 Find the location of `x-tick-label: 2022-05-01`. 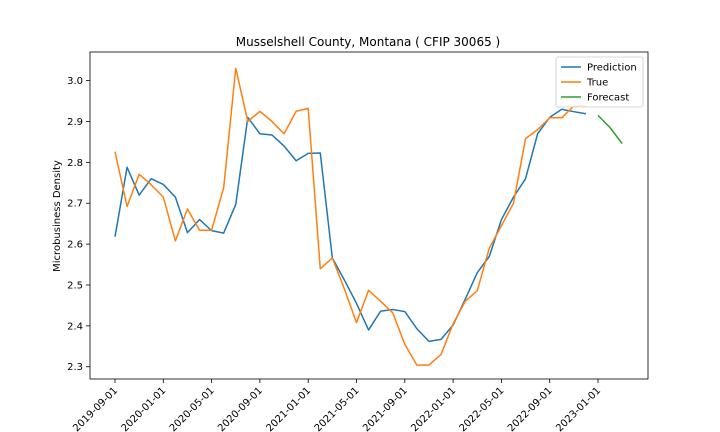

x-tick-label: 2022-05-01 is located at coordinates (482, 408).